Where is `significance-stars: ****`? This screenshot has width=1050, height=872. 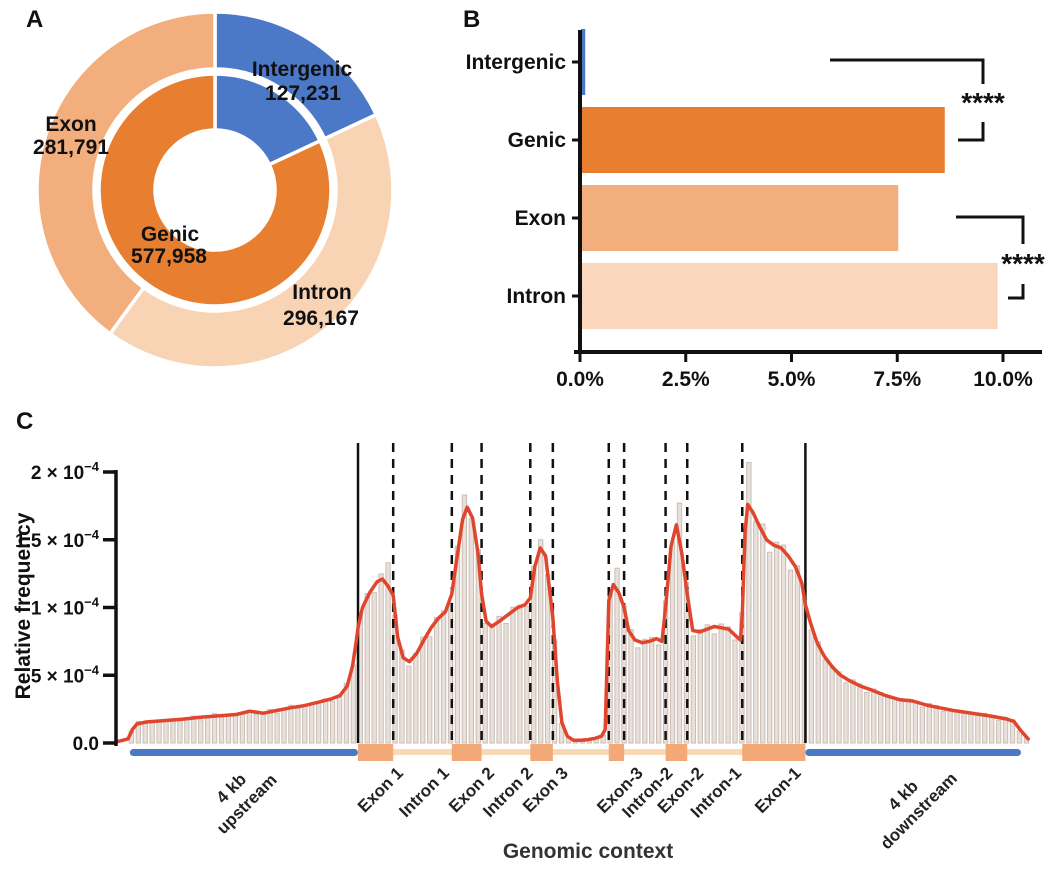
significance-stars: **** is located at coordinates (983, 102).